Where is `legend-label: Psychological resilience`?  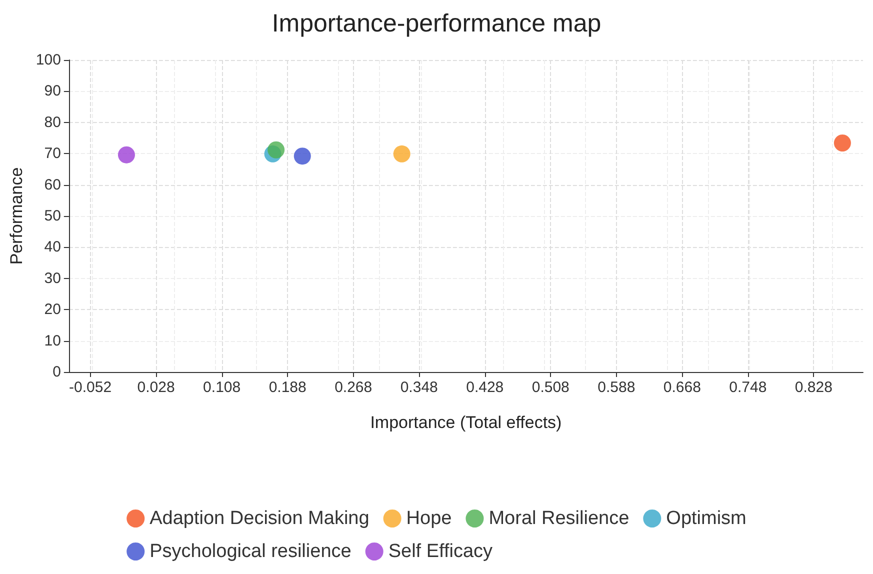
legend-label: Psychological resilience is located at coordinates (251, 551).